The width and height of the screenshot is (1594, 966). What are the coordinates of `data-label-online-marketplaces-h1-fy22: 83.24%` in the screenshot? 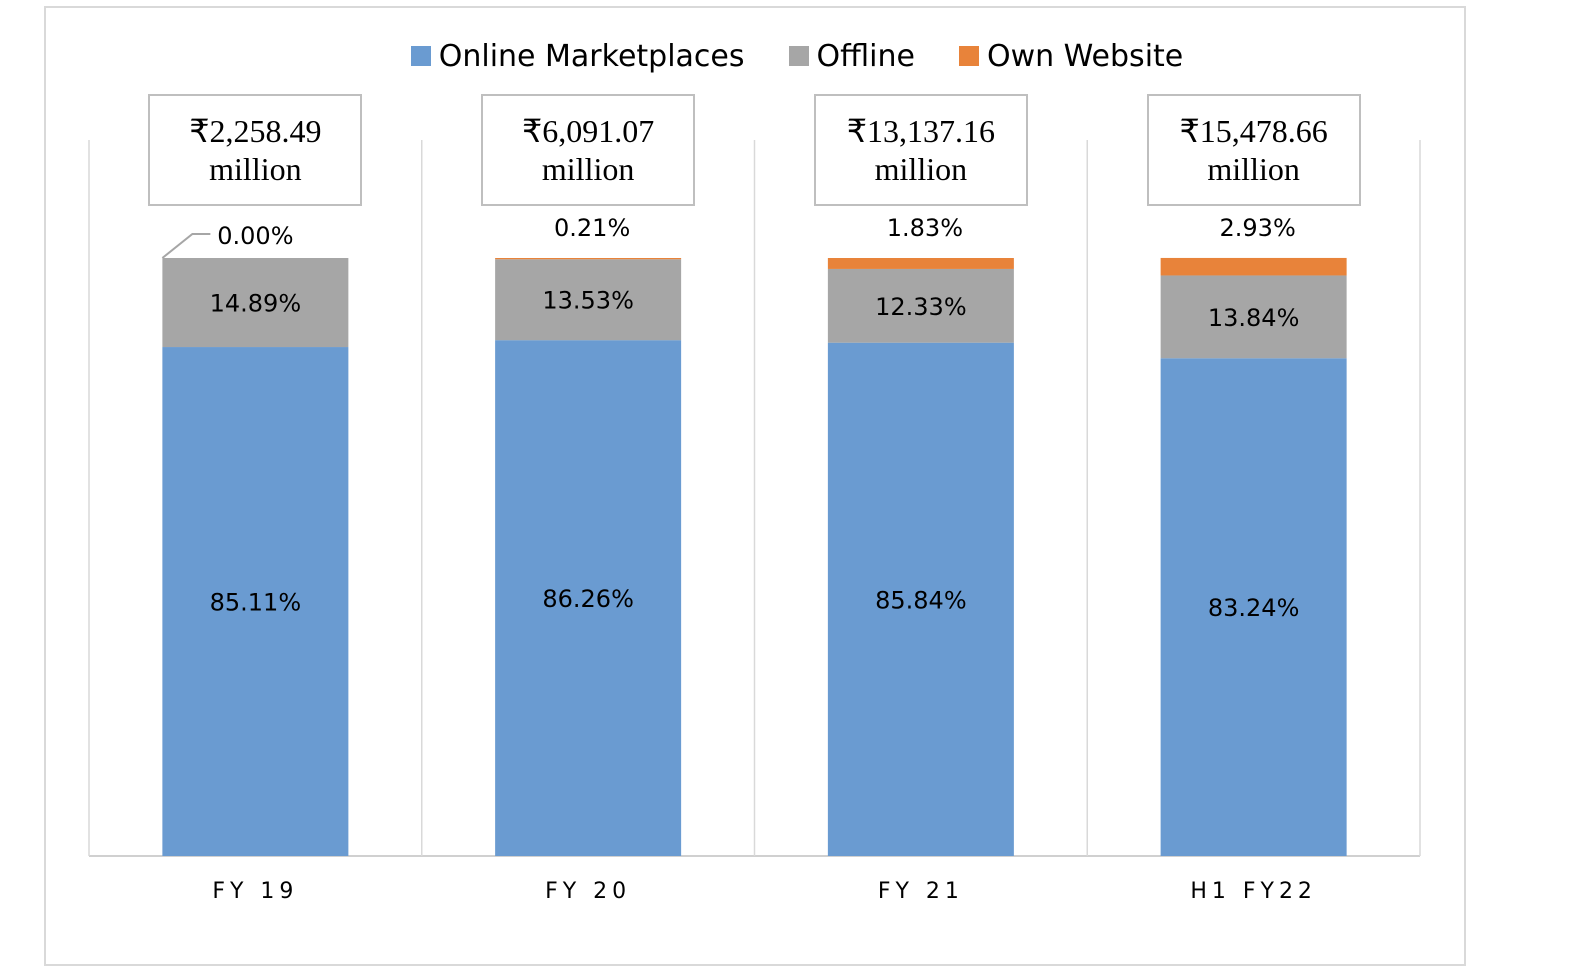 It's located at (1254, 608).